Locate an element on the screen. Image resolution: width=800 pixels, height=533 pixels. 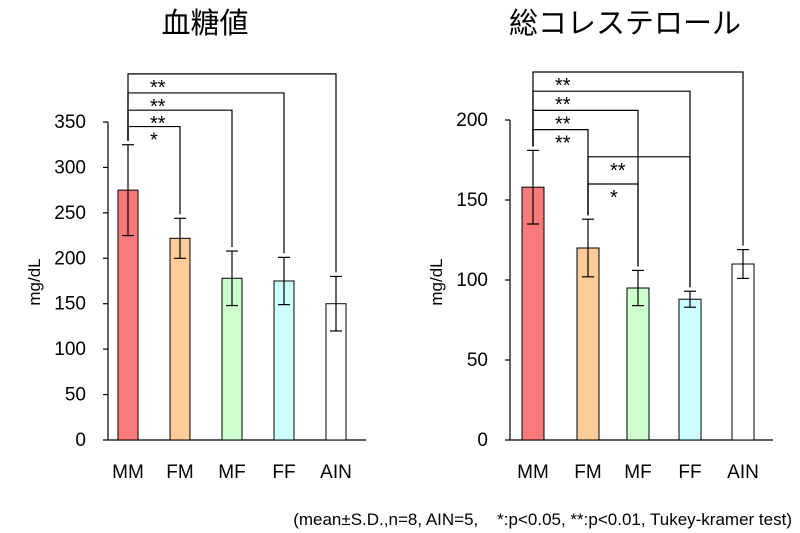
bar-fm is located at coordinates (180, 339).